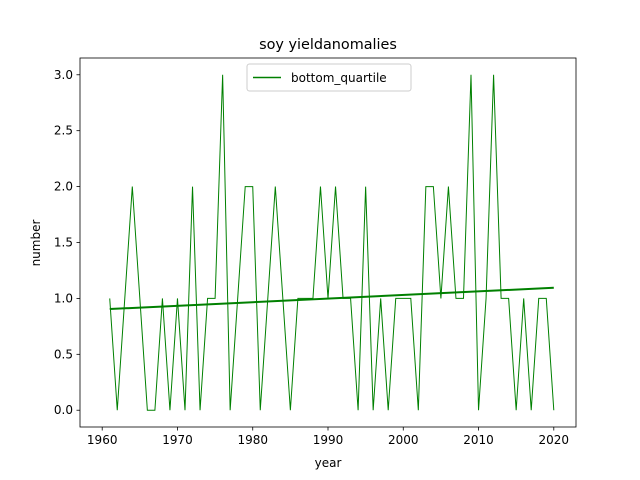 This screenshot has height=480, width=640. What do you see at coordinates (63, 131) in the screenshot?
I see `y-tick-label: 2.5` at bounding box center [63, 131].